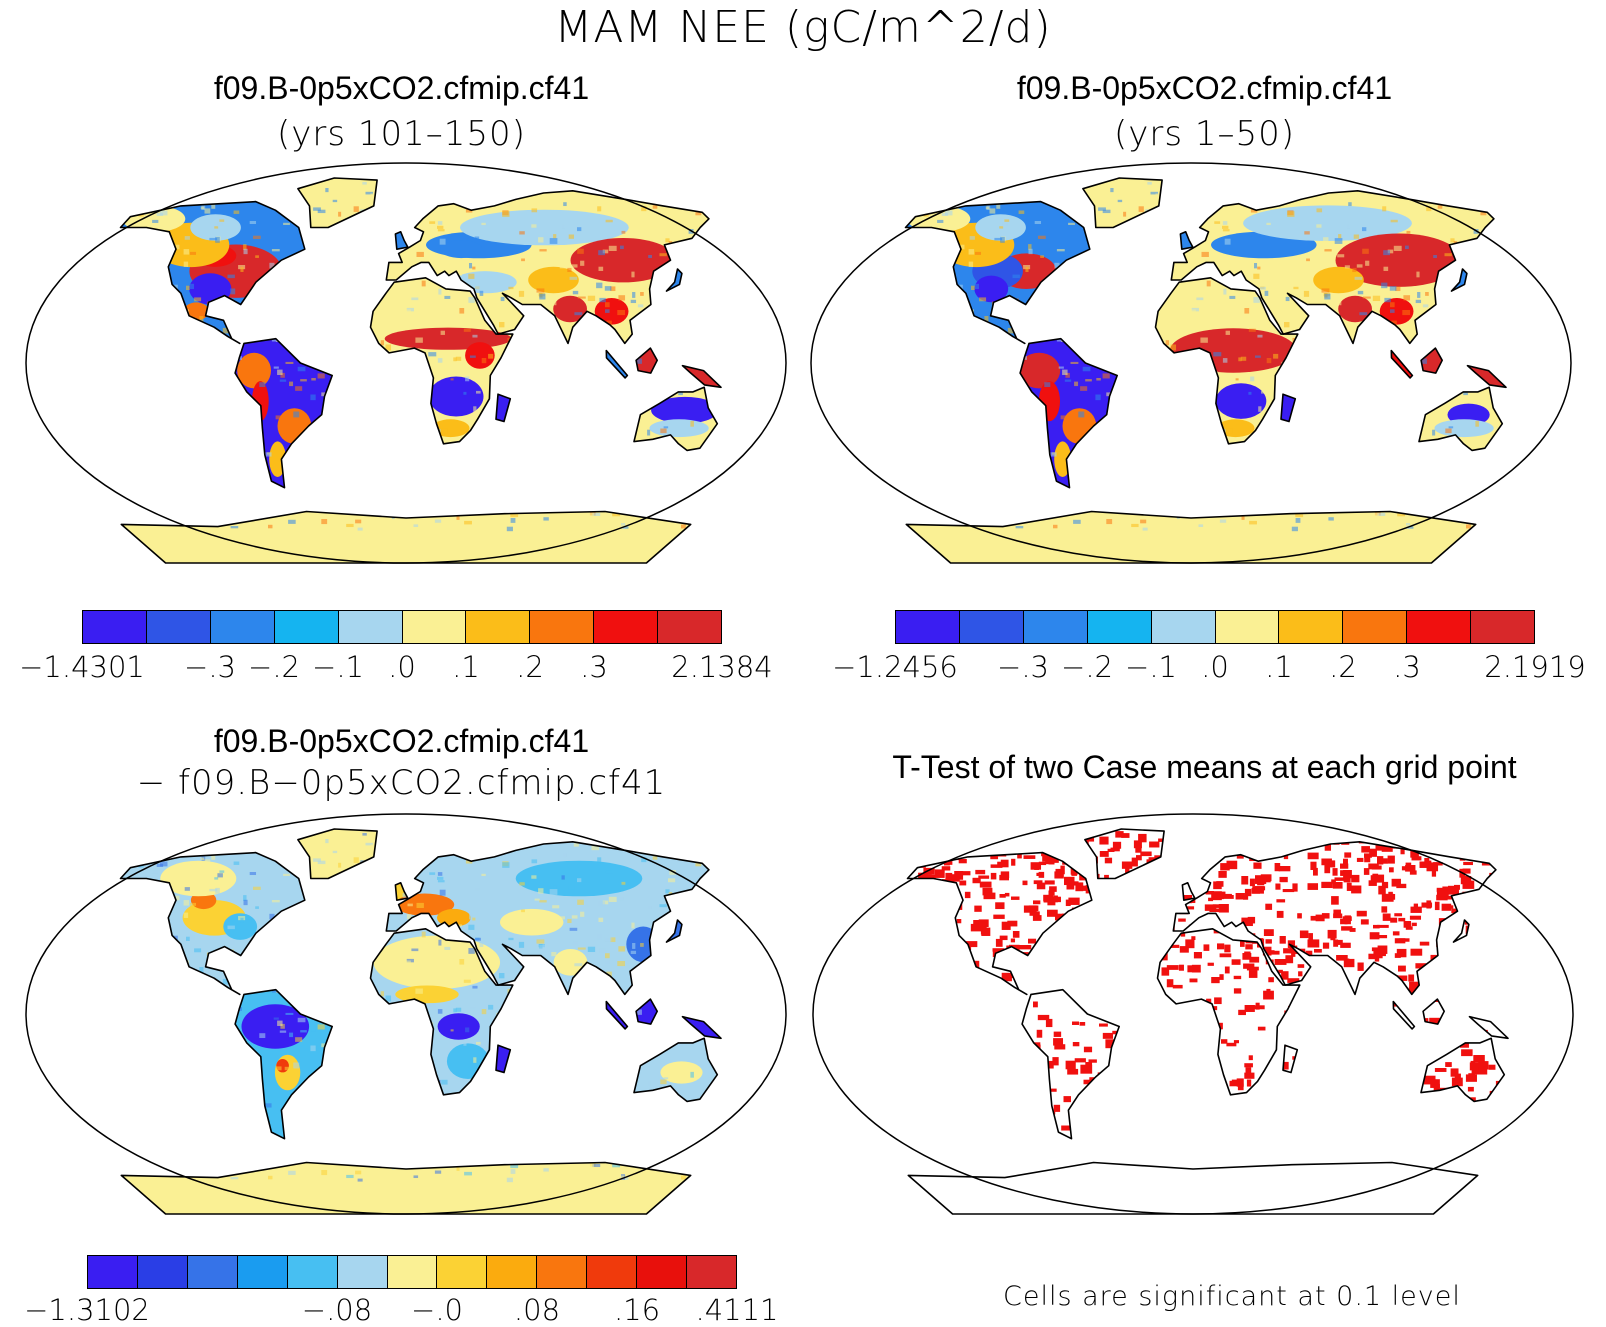  What do you see at coordinates (701, 376) in the screenshot?
I see `land-ng` at bounding box center [701, 376].